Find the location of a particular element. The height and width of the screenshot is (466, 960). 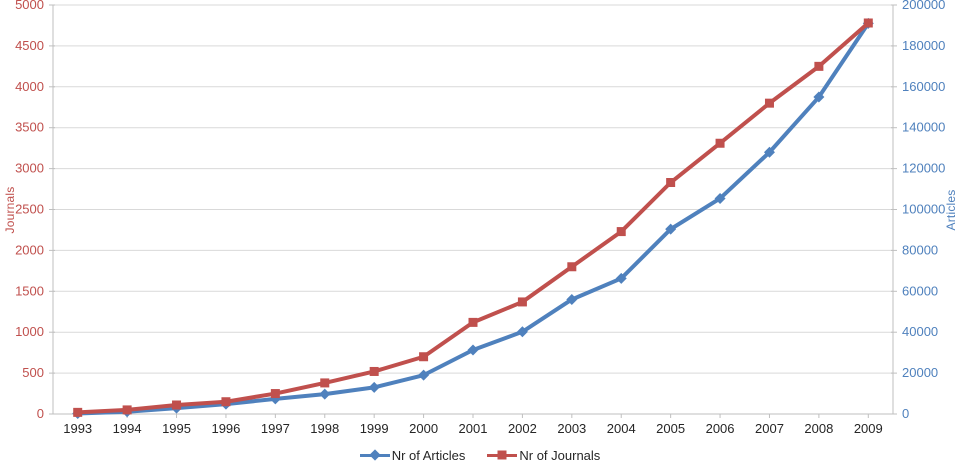

right-axis-tick-label: 200000 is located at coordinates (923, 6).